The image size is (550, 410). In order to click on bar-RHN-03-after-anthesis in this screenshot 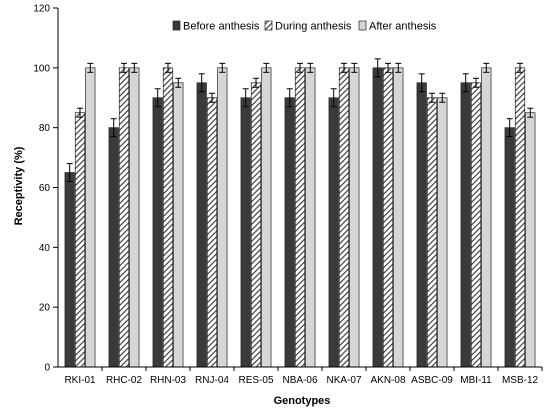, I will do `click(178, 225)`.